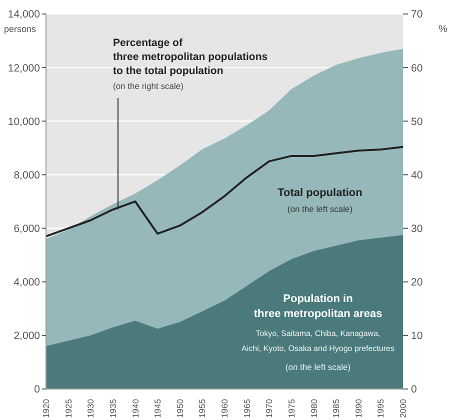  Describe the element at coordinates (247, 408) in the screenshot. I see `x-tick-label: 1965` at that location.